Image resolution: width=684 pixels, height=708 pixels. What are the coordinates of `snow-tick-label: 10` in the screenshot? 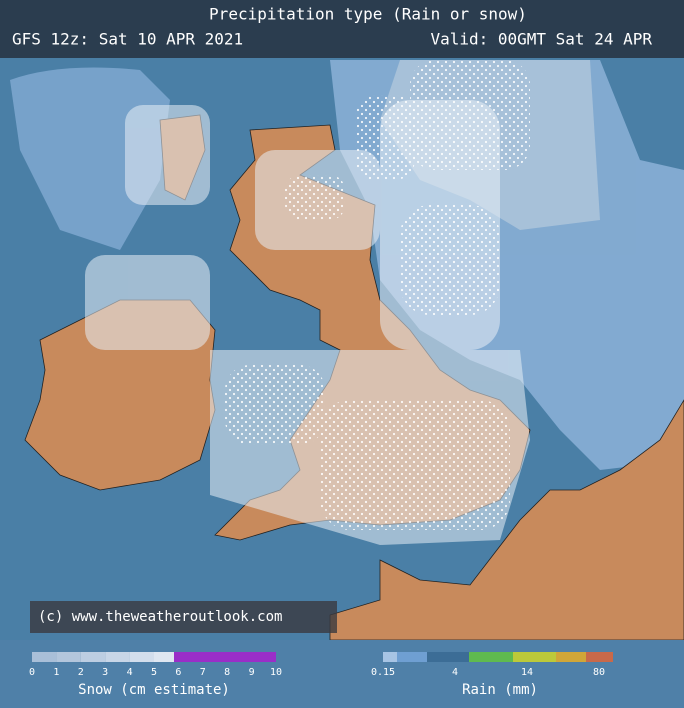 It's located at (276, 672).